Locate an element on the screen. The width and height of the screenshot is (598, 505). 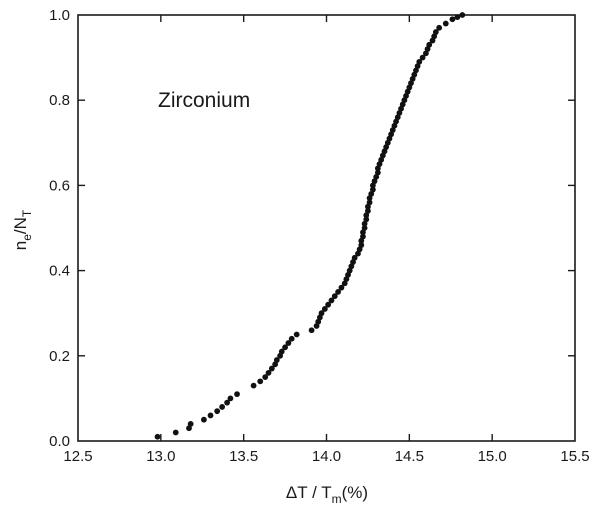
x-axis-label: ΔT / Tm(%) is located at coordinates (327, 494).